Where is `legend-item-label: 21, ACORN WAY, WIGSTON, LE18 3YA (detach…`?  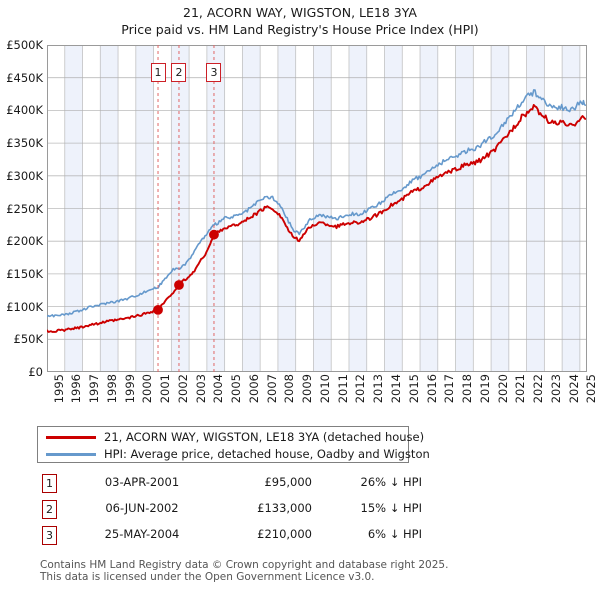
legend-item-label: 21, ACORN WAY, WIGSTON, LE18 3YA (detach… is located at coordinates (264, 437).